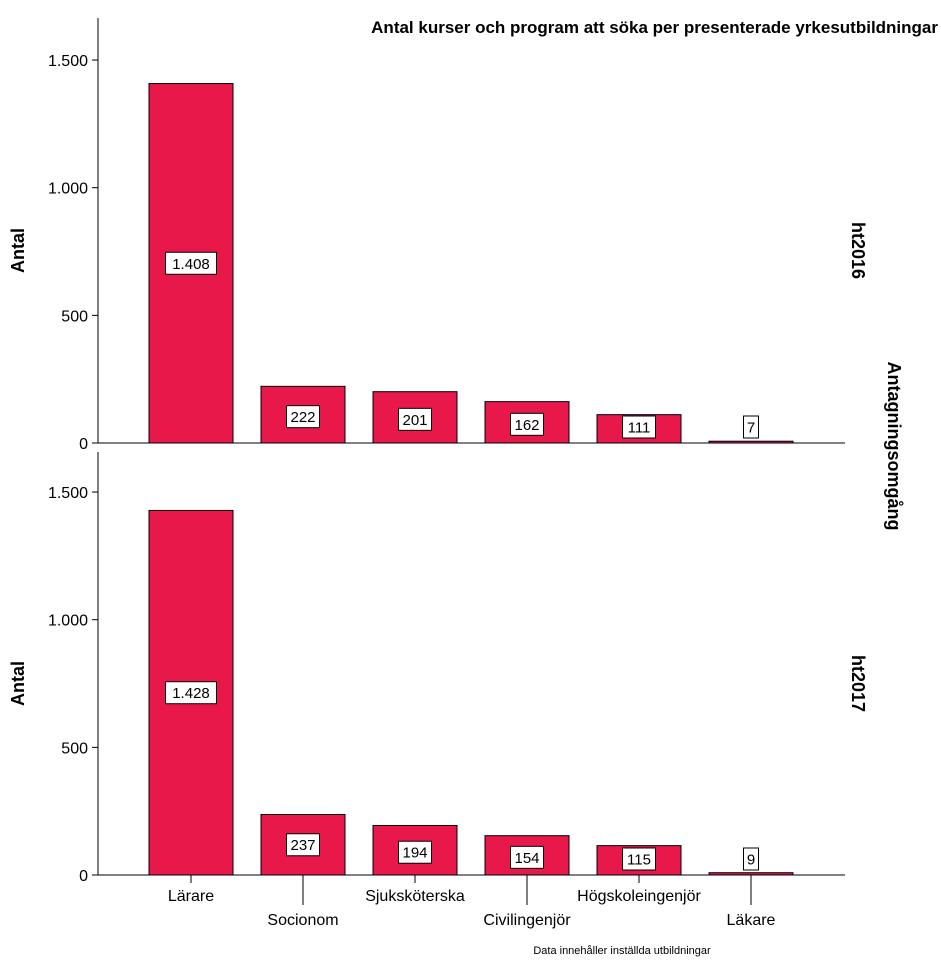  I want to click on data-label-ht2017-2: 194, so click(414, 853).